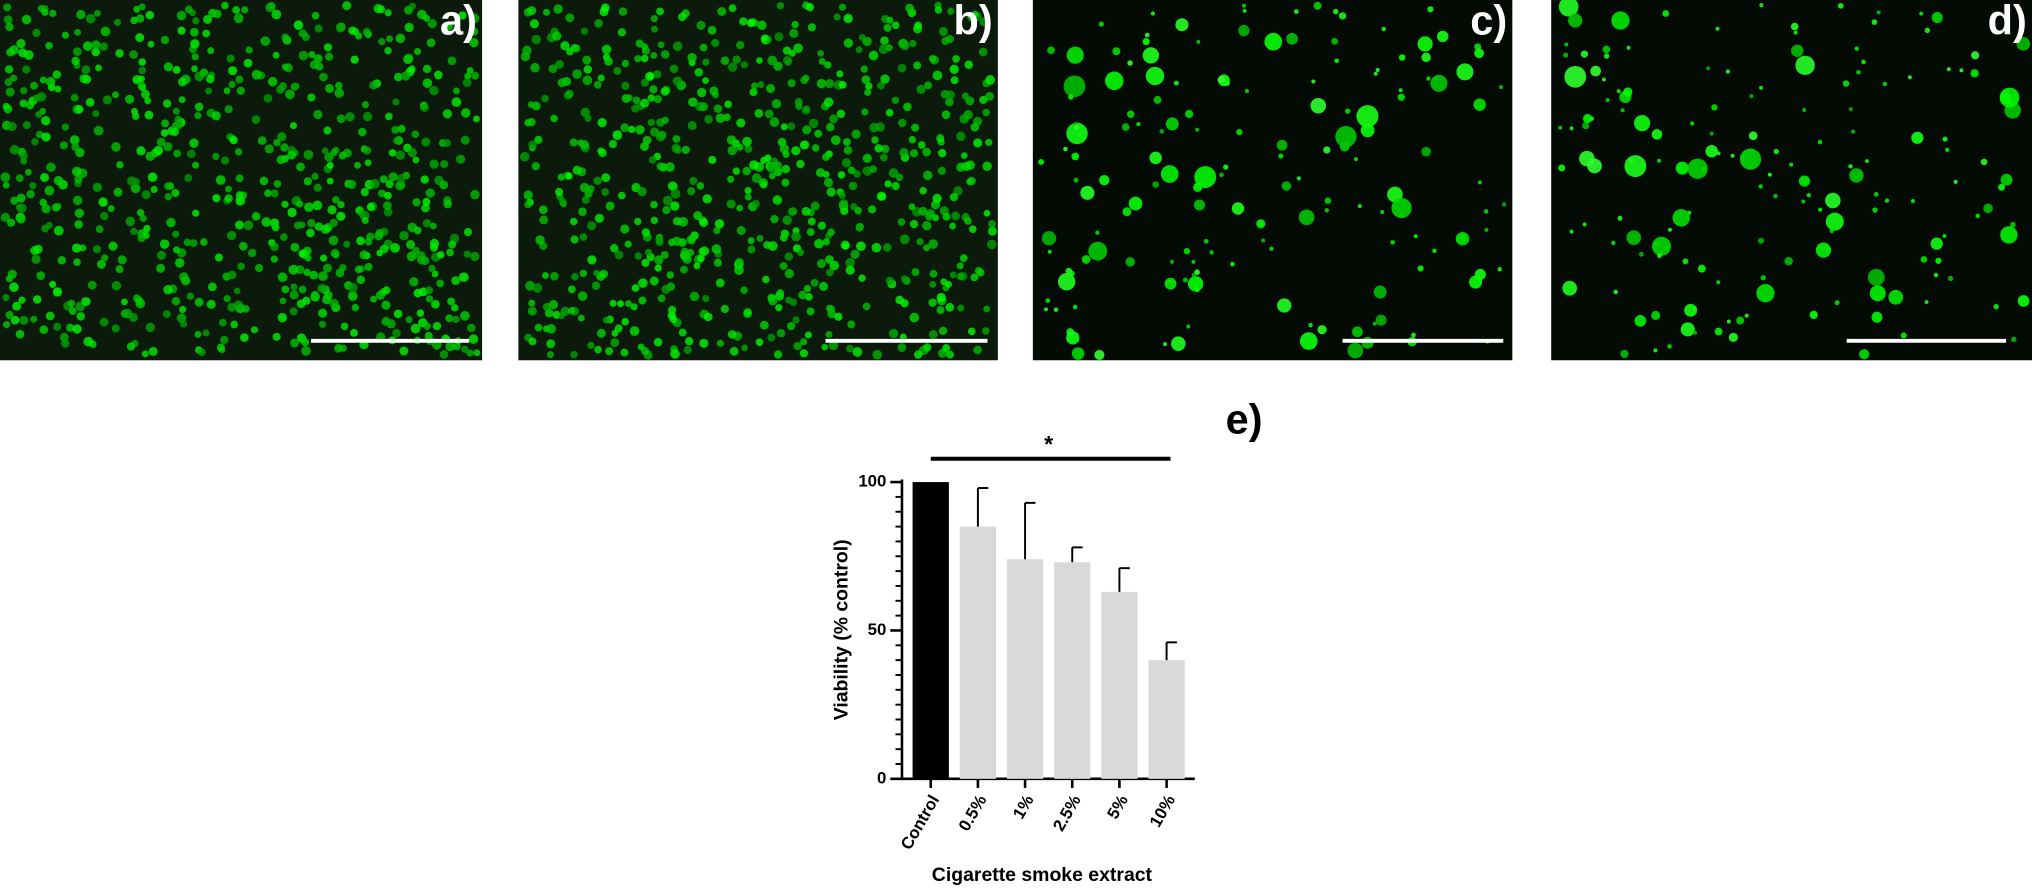 The height and width of the screenshot is (894, 2032). Describe the element at coordinates (877, 629) in the screenshot. I see `y-tick-label: 50` at that location.